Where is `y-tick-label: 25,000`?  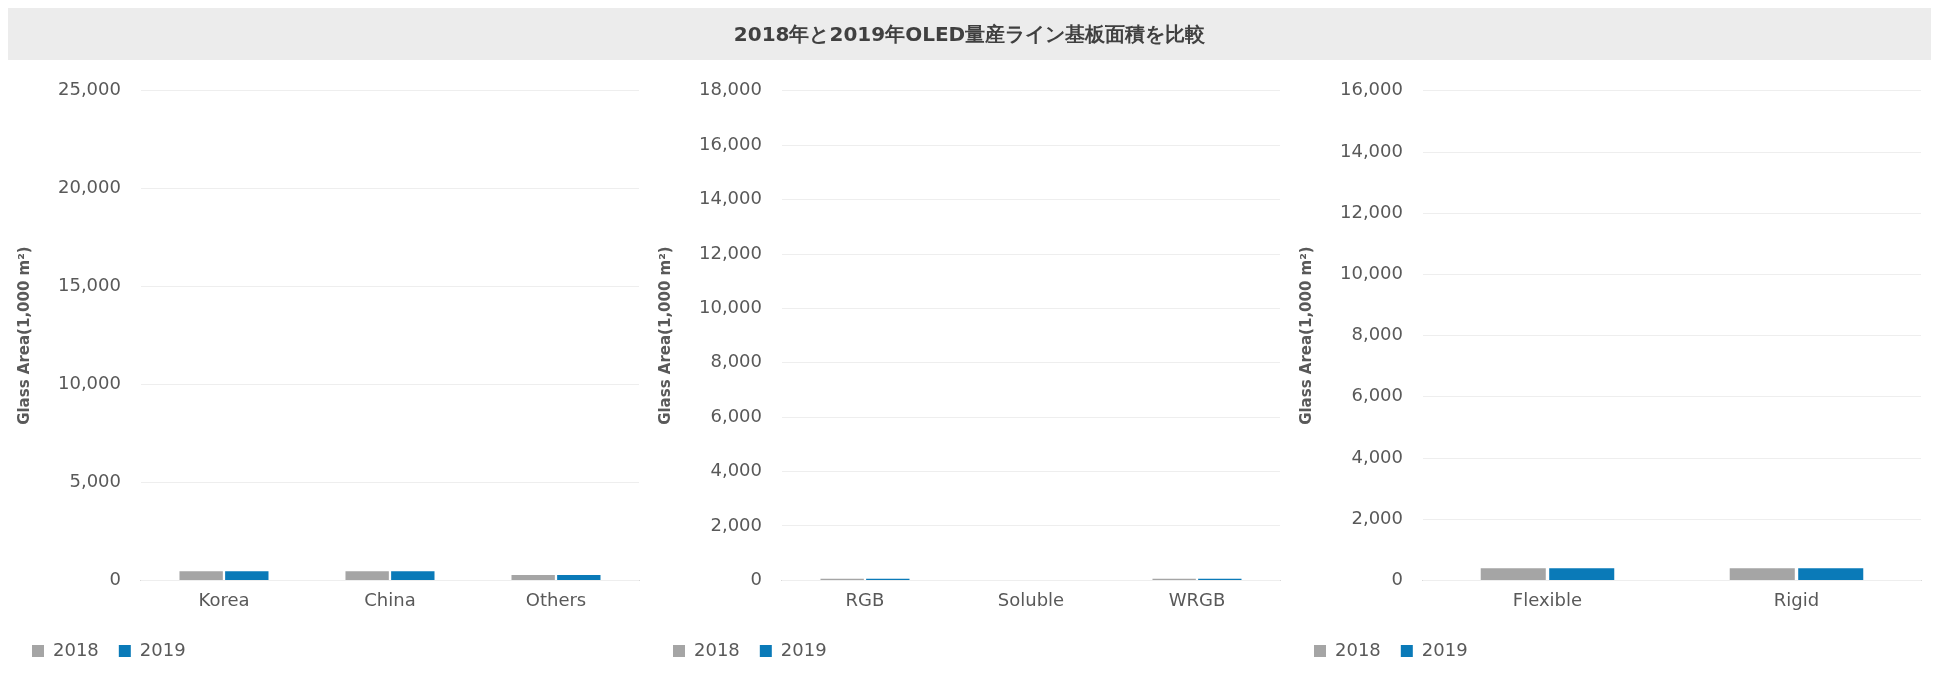
y-tick-label: 25,000 is located at coordinates (89, 89).